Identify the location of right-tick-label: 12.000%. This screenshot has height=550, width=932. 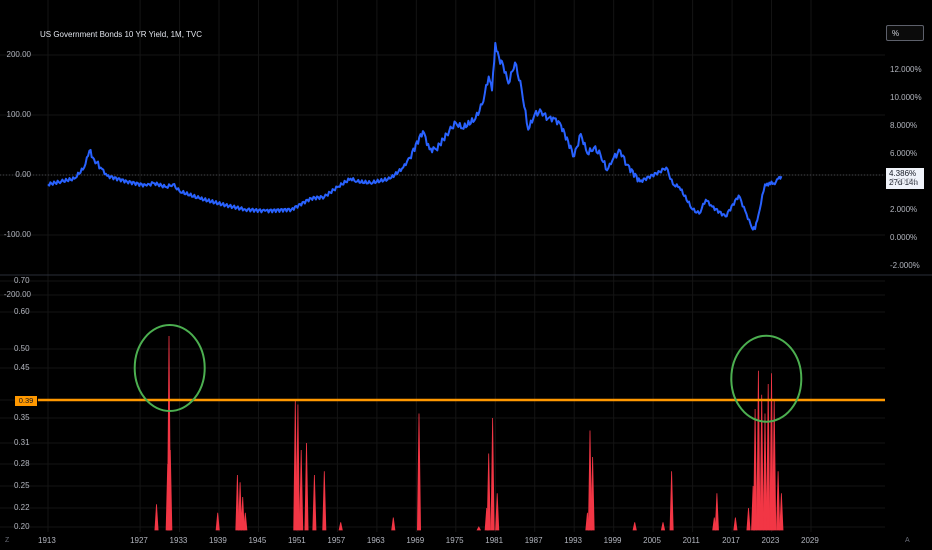
(906, 69).